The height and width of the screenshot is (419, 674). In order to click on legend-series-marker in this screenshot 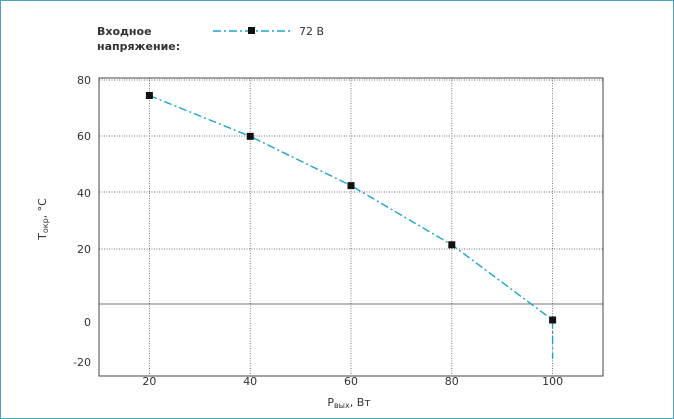, I will do `click(251, 30)`.